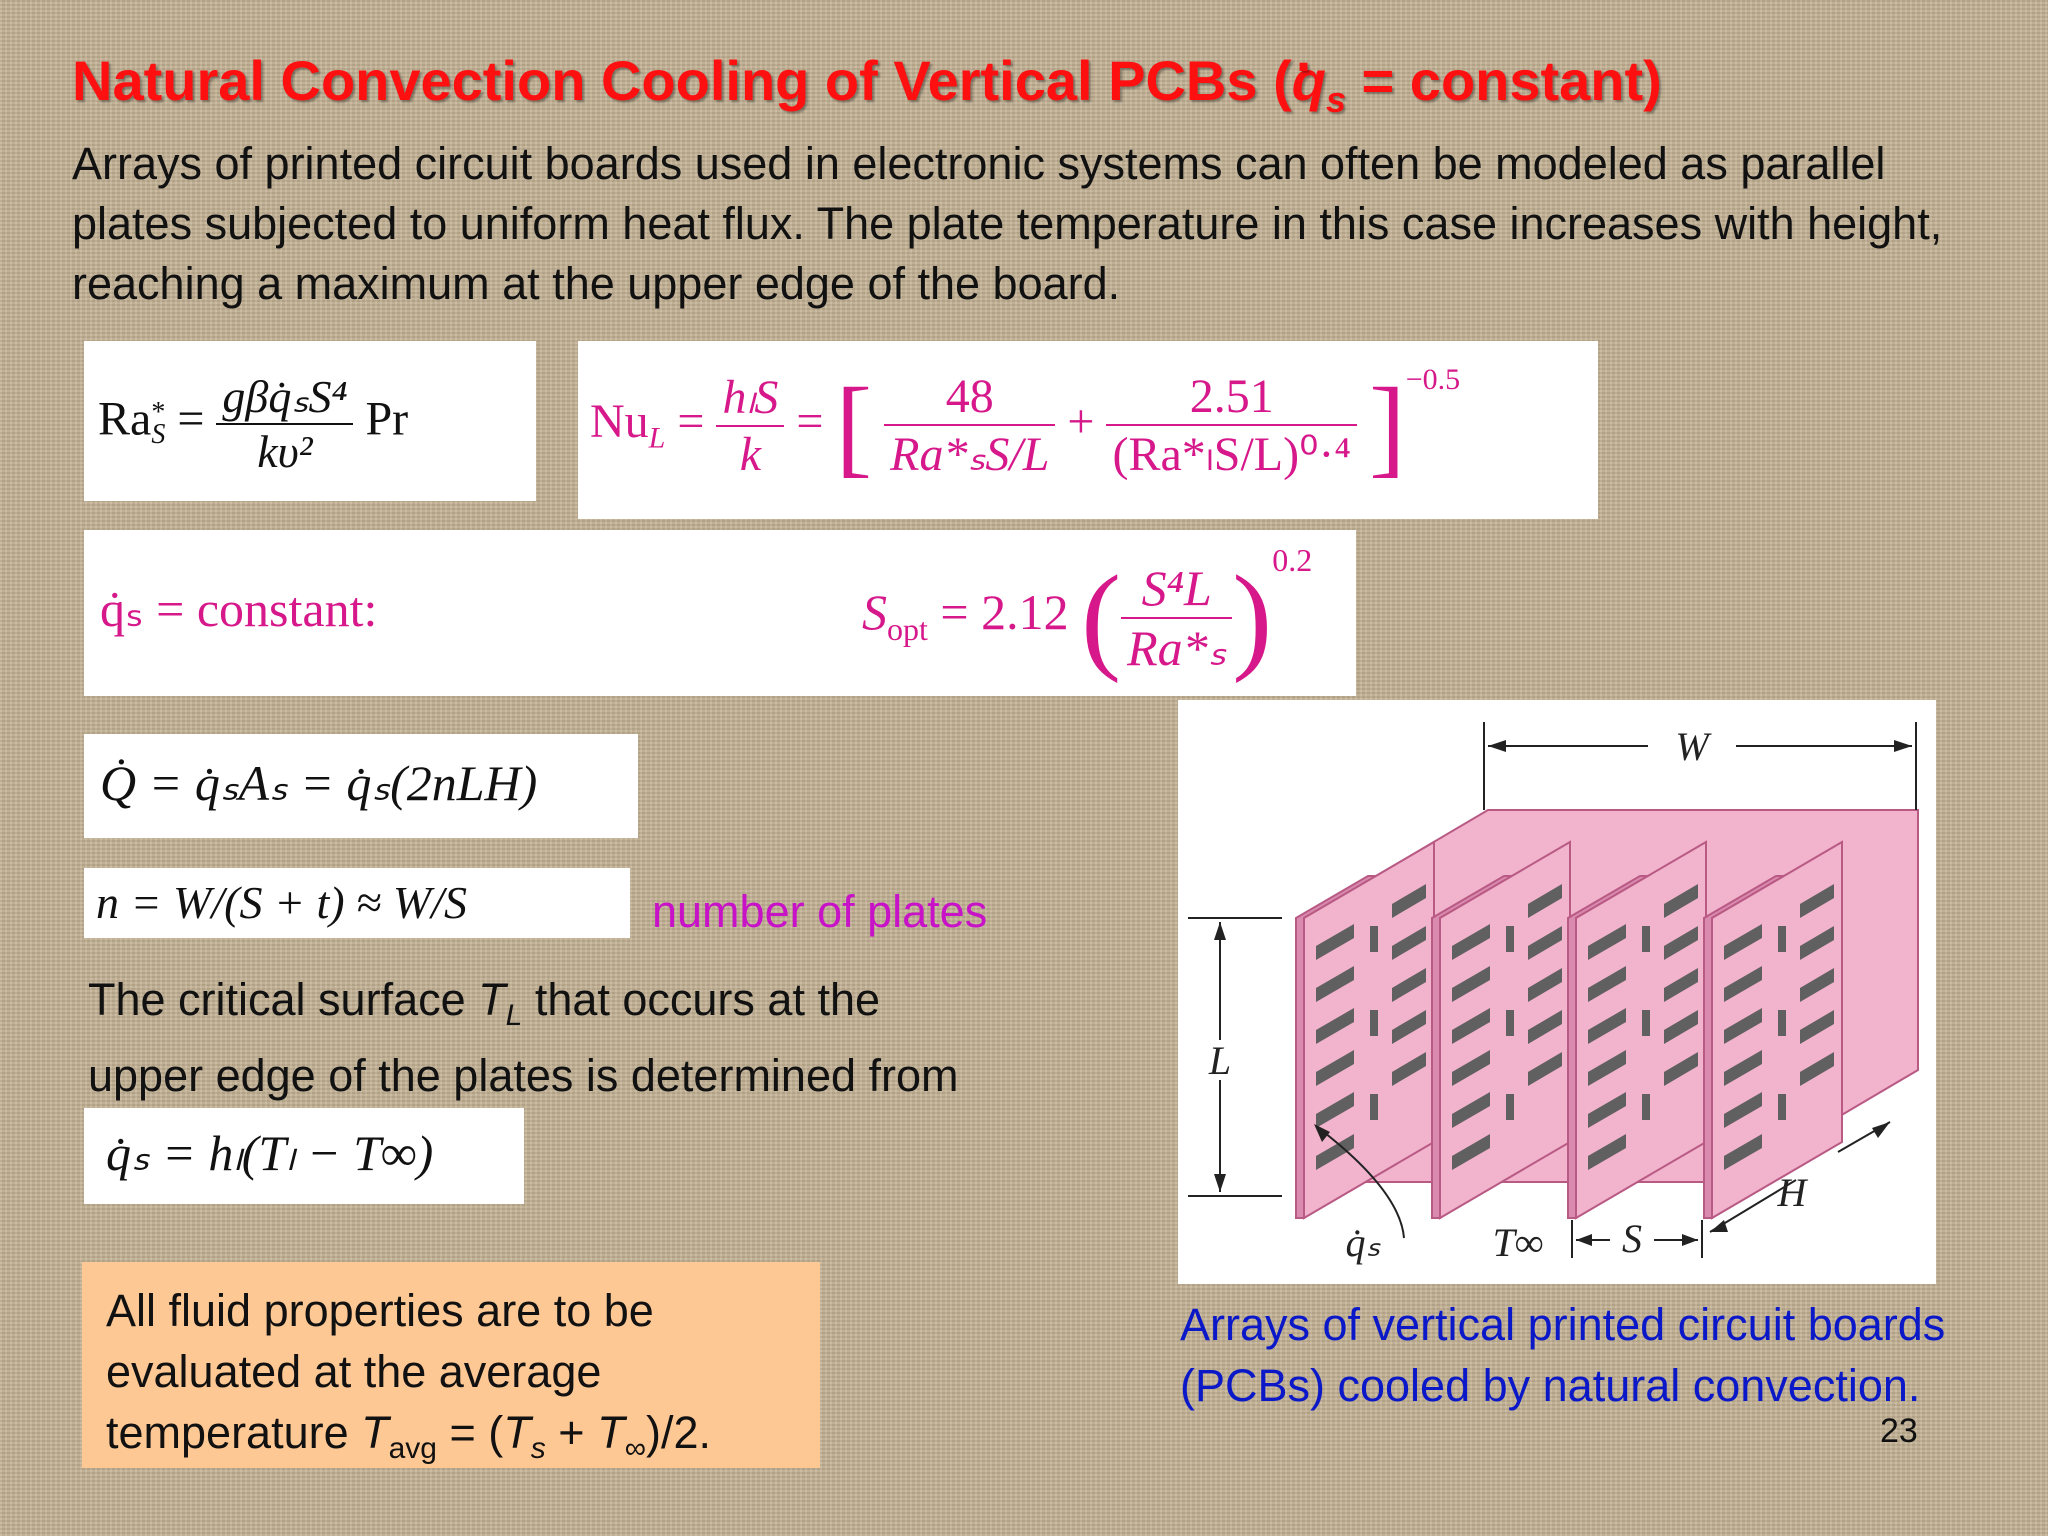 The height and width of the screenshot is (1536, 2048). What do you see at coordinates (1793, 1192) in the screenshot?
I see `height-label: H` at bounding box center [1793, 1192].